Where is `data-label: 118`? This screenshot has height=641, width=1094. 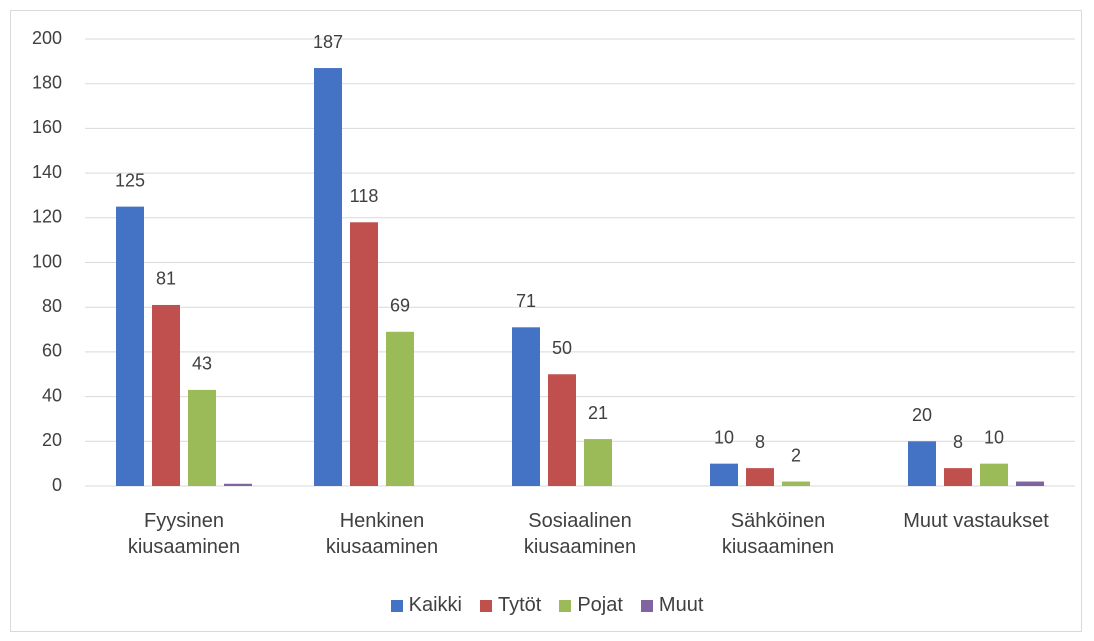
data-label: 118 is located at coordinates (364, 196).